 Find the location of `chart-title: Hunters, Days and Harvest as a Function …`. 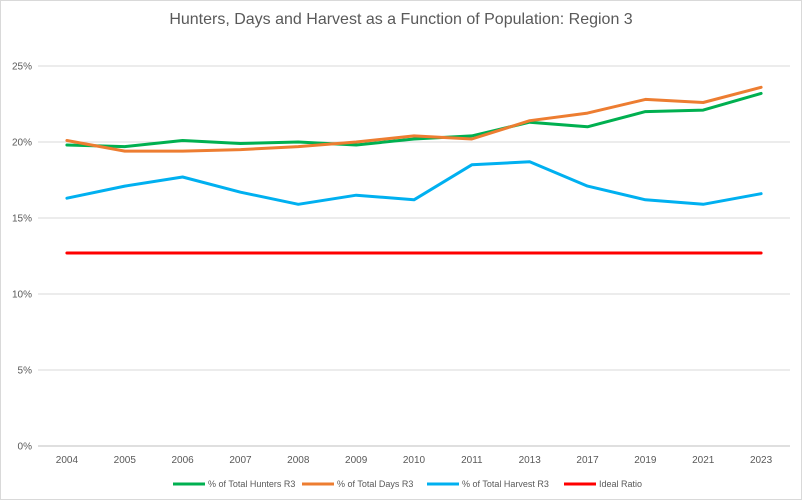

chart-title: Hunters, Days and Harvest as a Function … is located at coordinates (401, 19).